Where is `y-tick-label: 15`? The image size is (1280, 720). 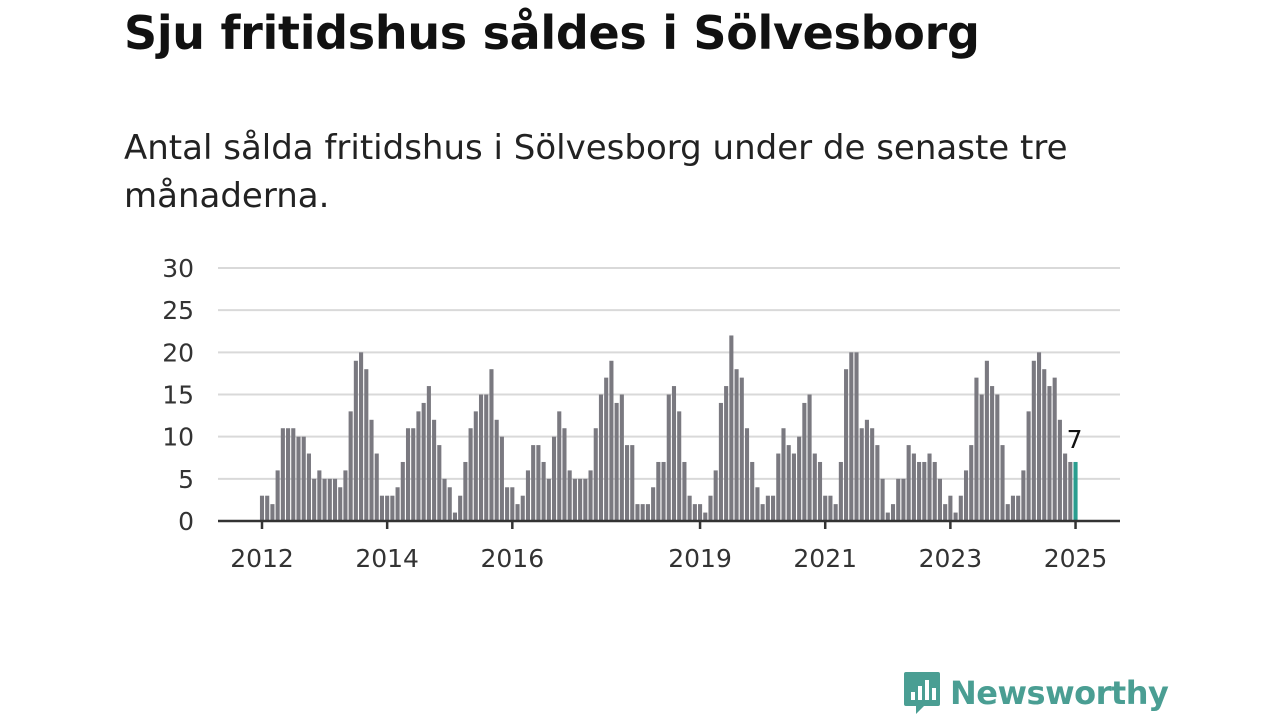 y-tick-label: 15 is located at coordinates (178, 395).